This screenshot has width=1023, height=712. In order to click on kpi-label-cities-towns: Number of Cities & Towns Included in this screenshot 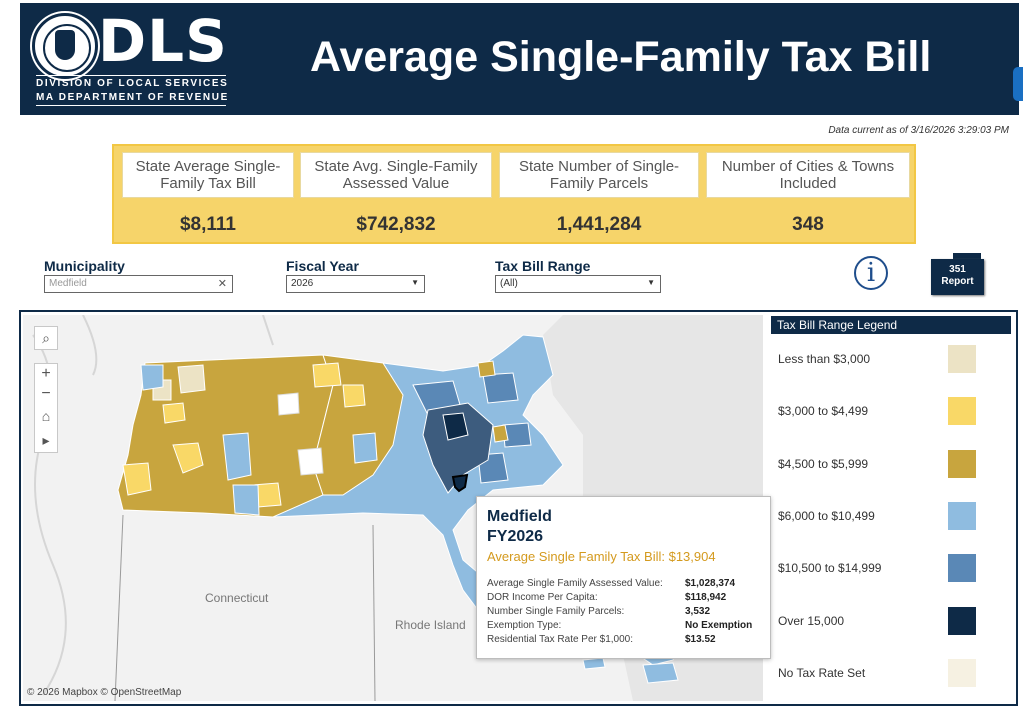, I will do `click(808, 175)`.